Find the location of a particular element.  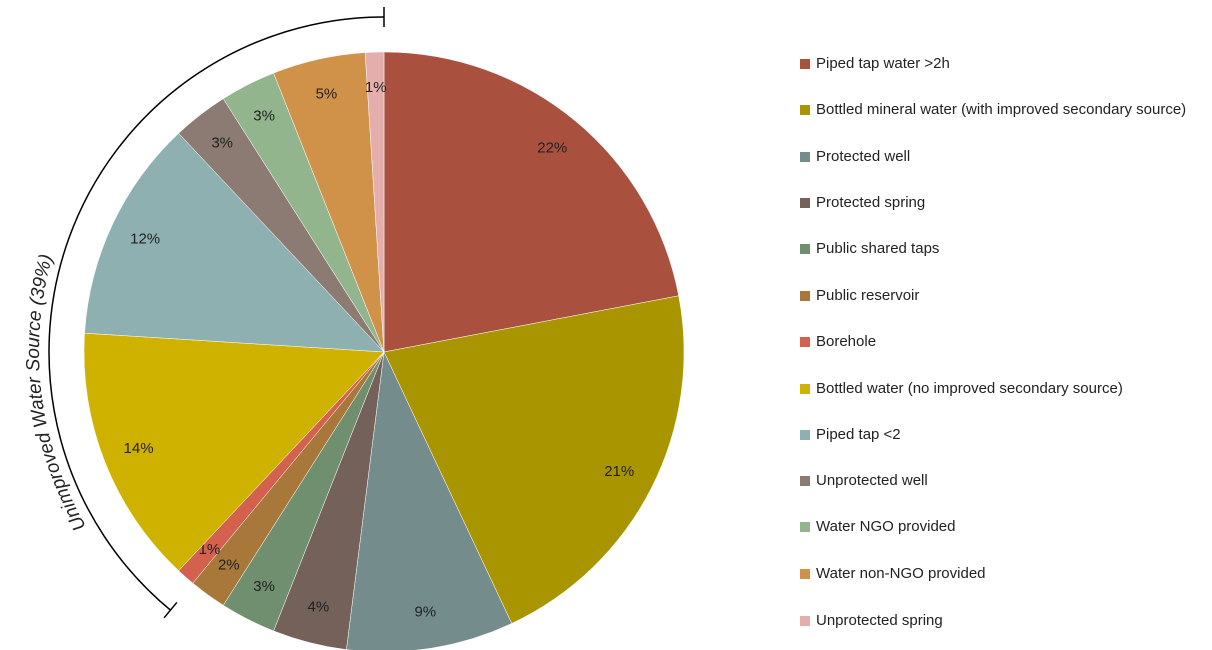

legend-label: Water non-NGO provided is located at coordinates (901, 573).